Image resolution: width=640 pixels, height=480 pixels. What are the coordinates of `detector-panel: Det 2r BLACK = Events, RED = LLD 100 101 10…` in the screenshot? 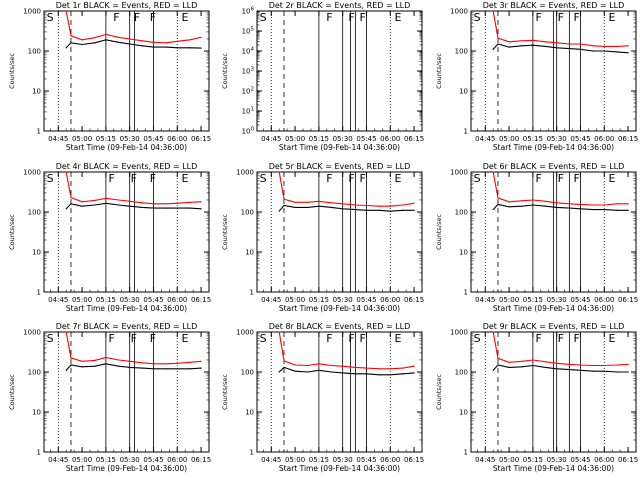 It's located at (322, 76).